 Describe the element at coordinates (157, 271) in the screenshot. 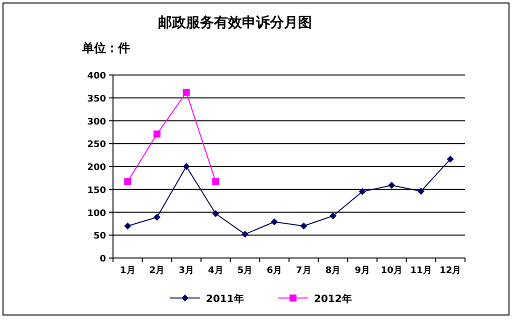

I see `xtick: 2月` at that location.